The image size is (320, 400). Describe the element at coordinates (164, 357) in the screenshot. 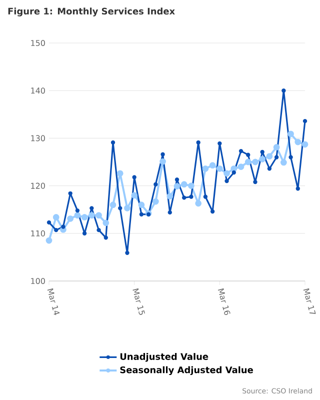

I see `legend-label: Unadjusted Value` at that location.